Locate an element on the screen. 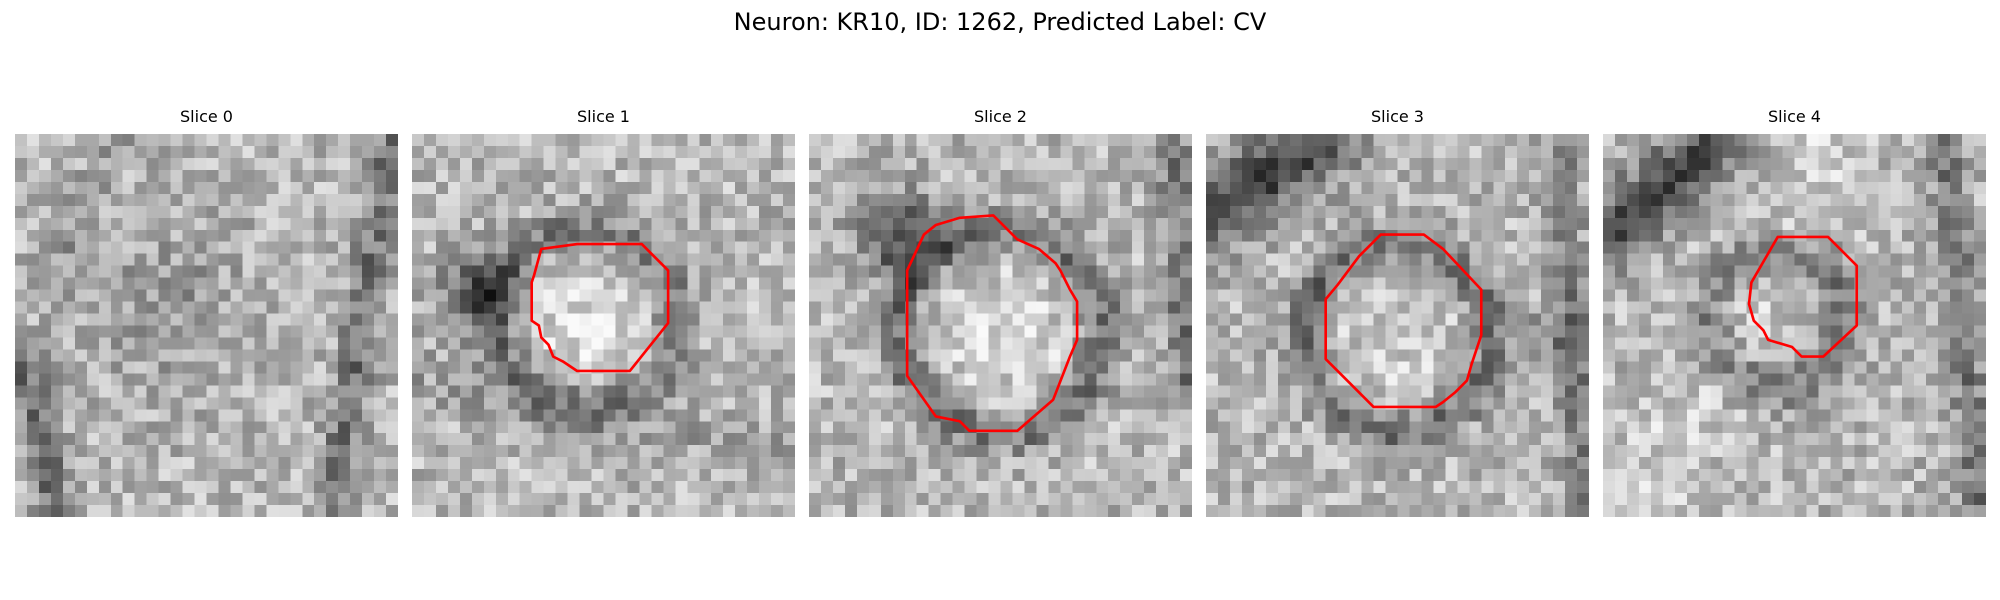 The height and width of the screenshot is (600, 2000). slice-panel-3: Slice 3 is located at coordinates (1397, 313).